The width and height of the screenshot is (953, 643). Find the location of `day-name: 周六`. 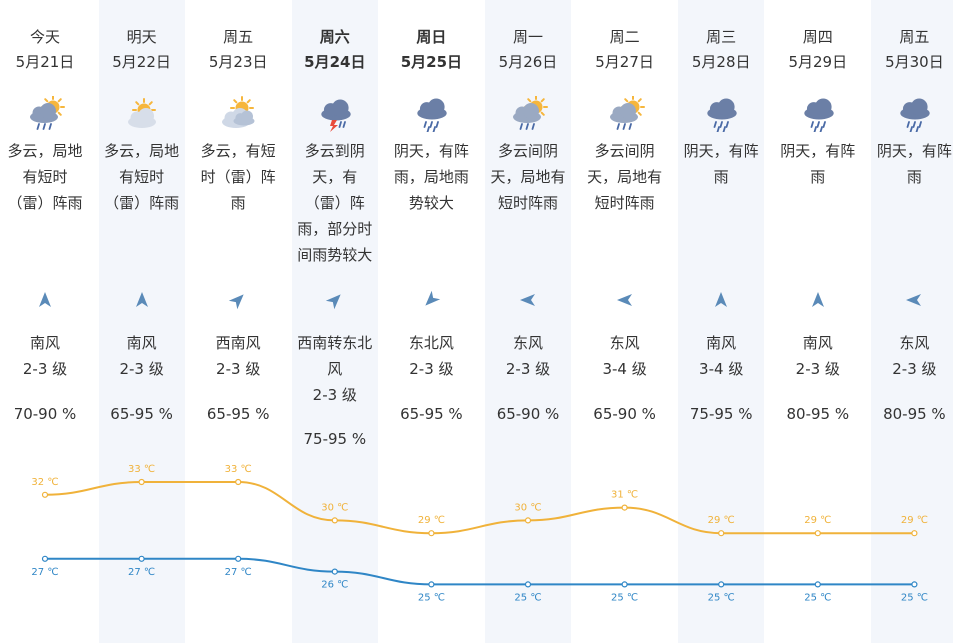

day-name: 周六 is located at coordinates (334, 37).